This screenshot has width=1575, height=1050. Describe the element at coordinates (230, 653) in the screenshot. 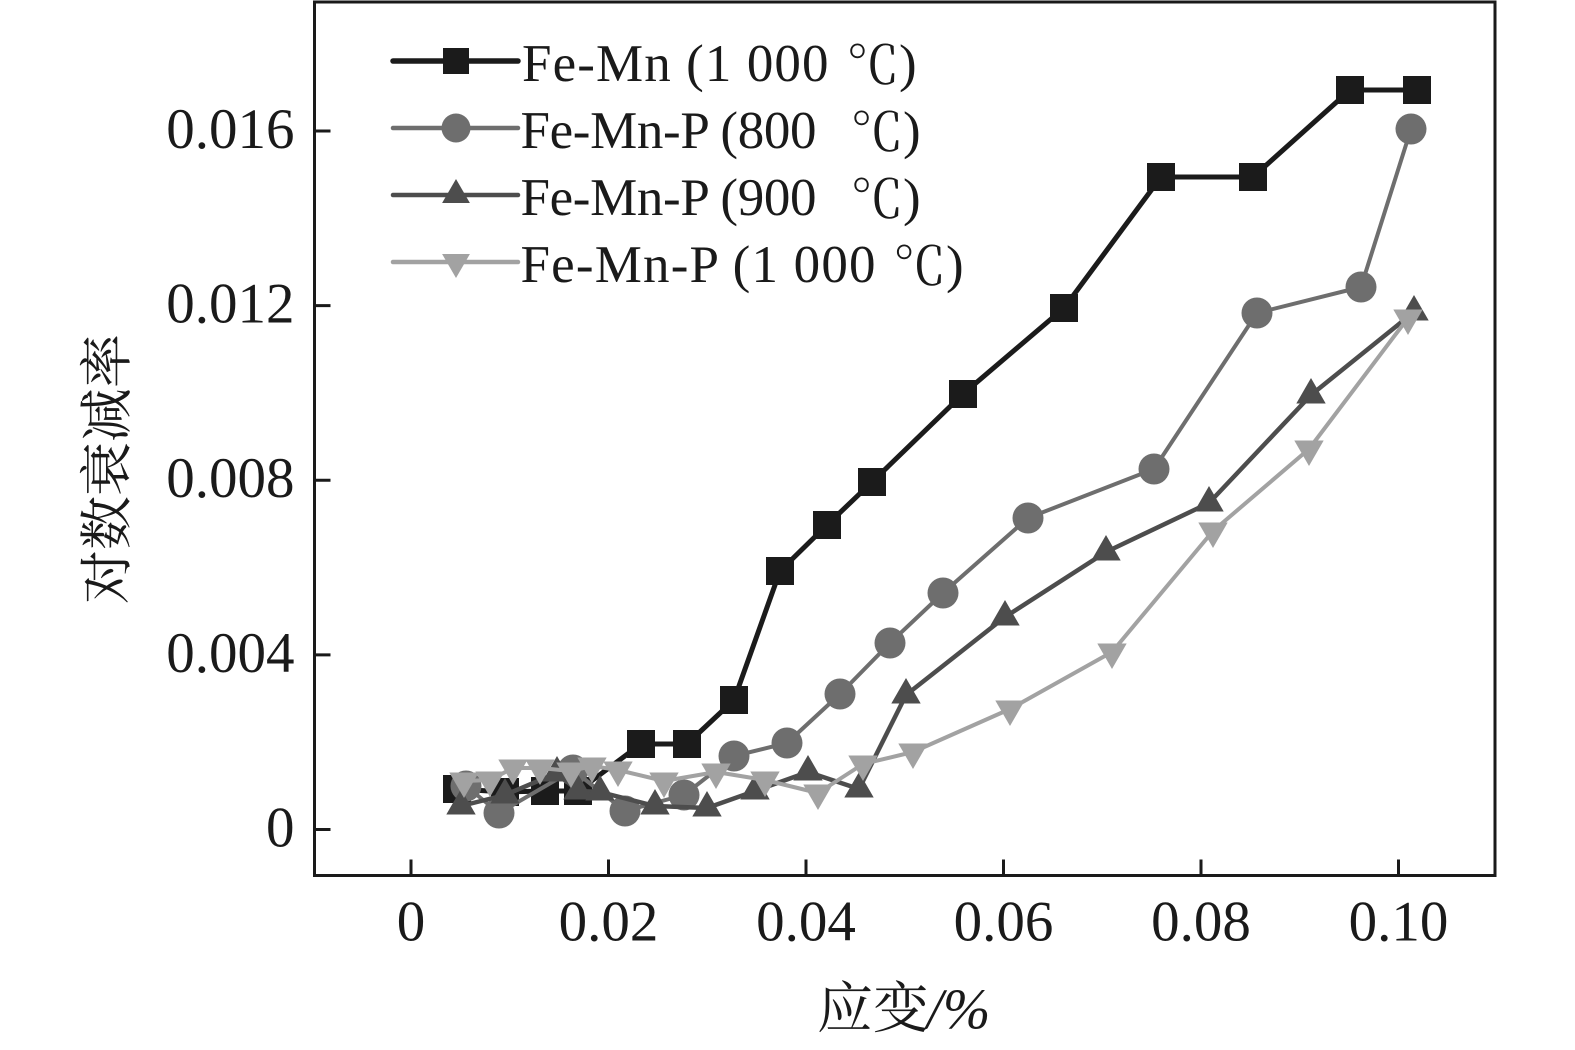

I see `svg-text: 0.004` at that location.